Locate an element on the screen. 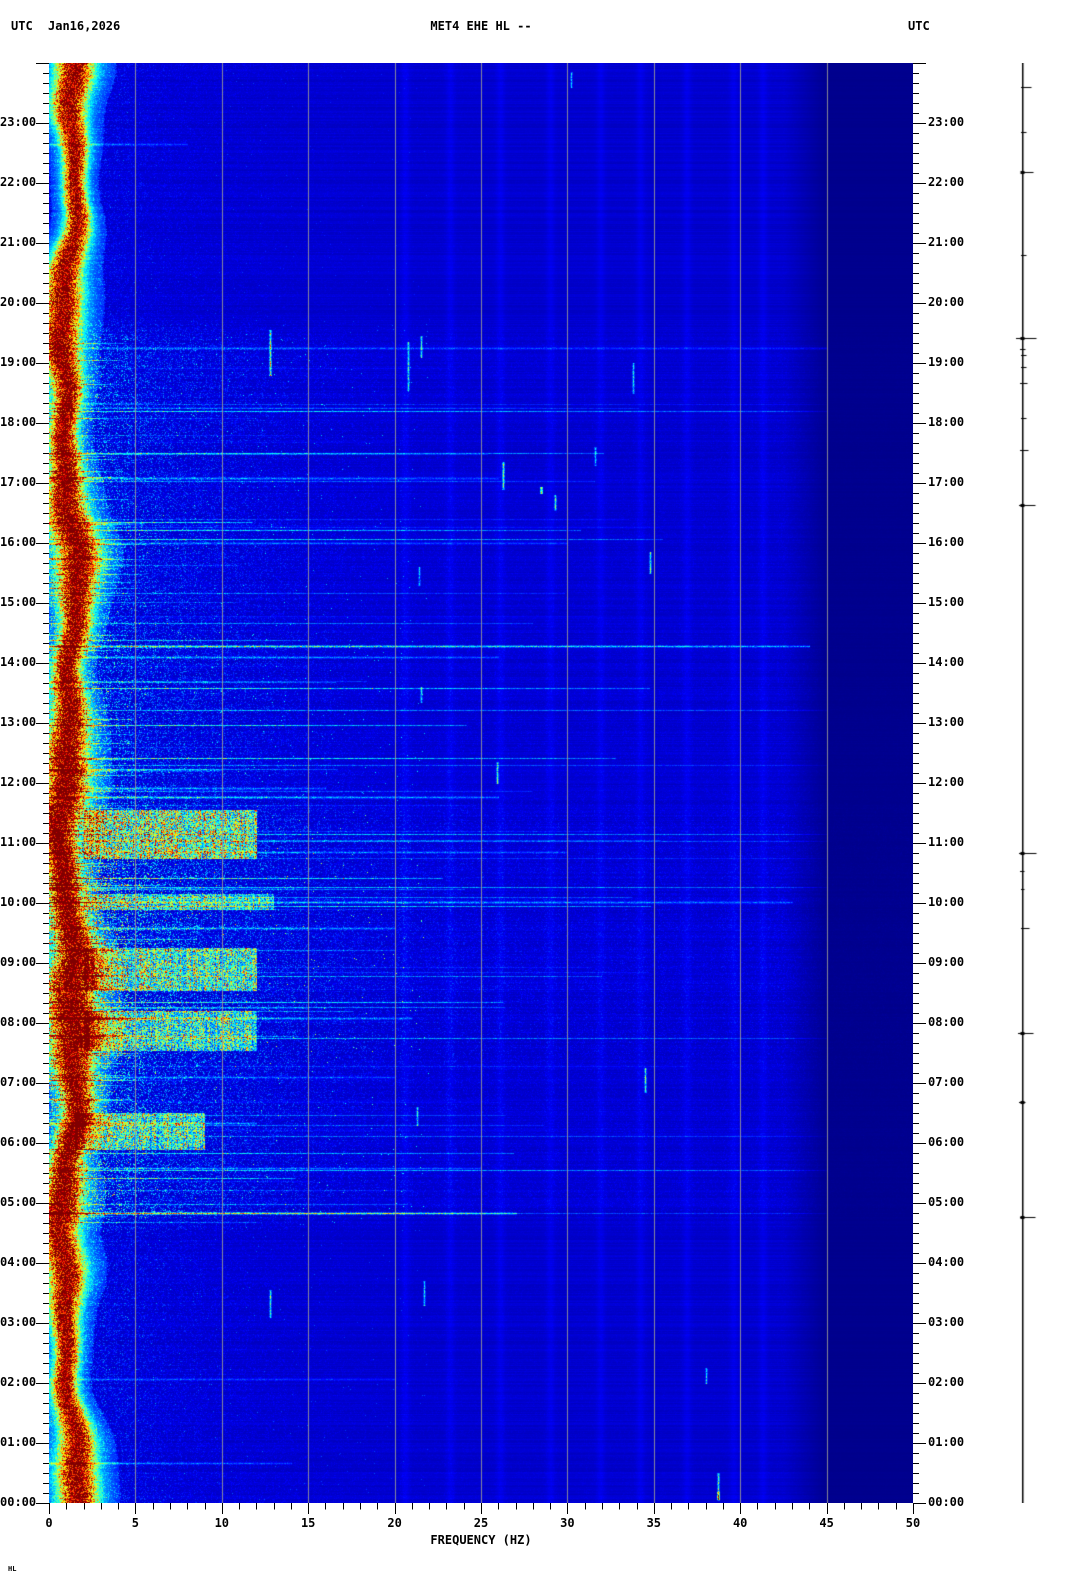 The width and height of the screenshot is (1066, 1584). y-tick-label-right: 10:00 is located at coordinates (946, 902).